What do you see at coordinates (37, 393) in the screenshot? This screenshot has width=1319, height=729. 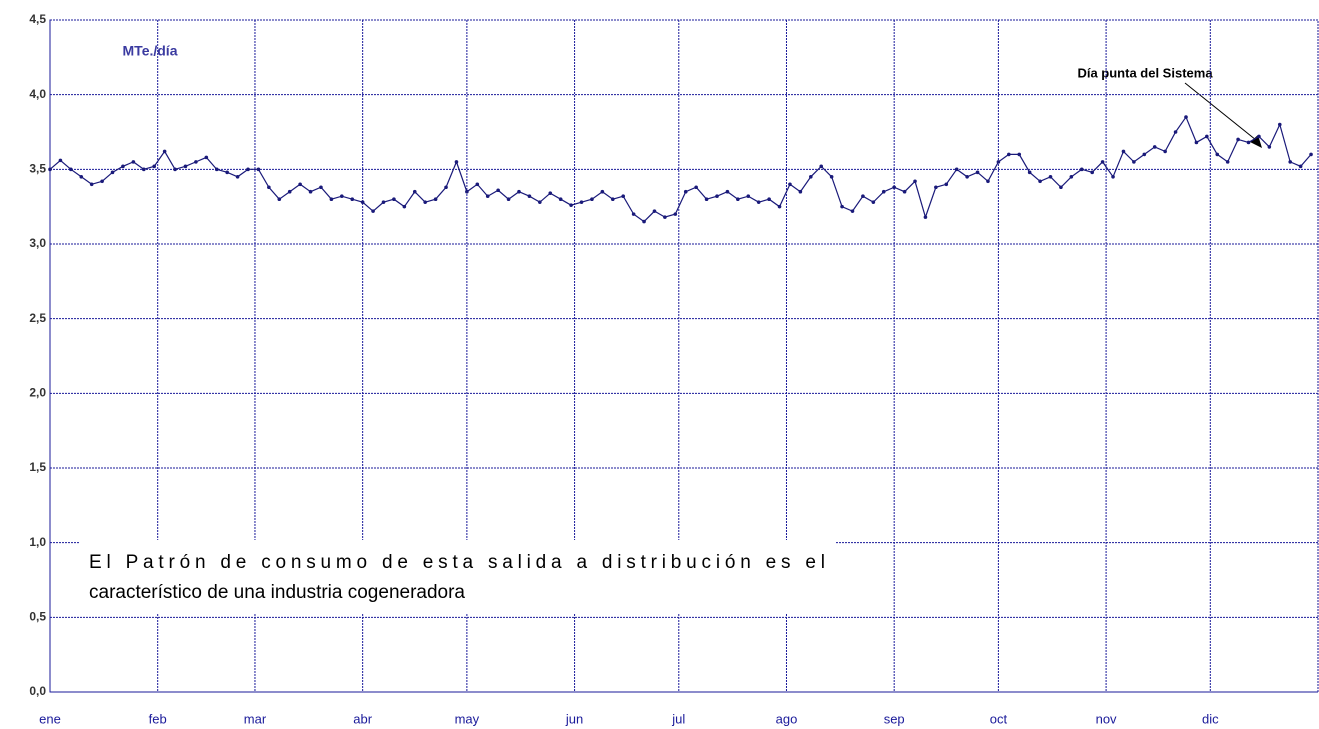 I see `y-tick-label: 2,0` at bounding box center [37, 393].